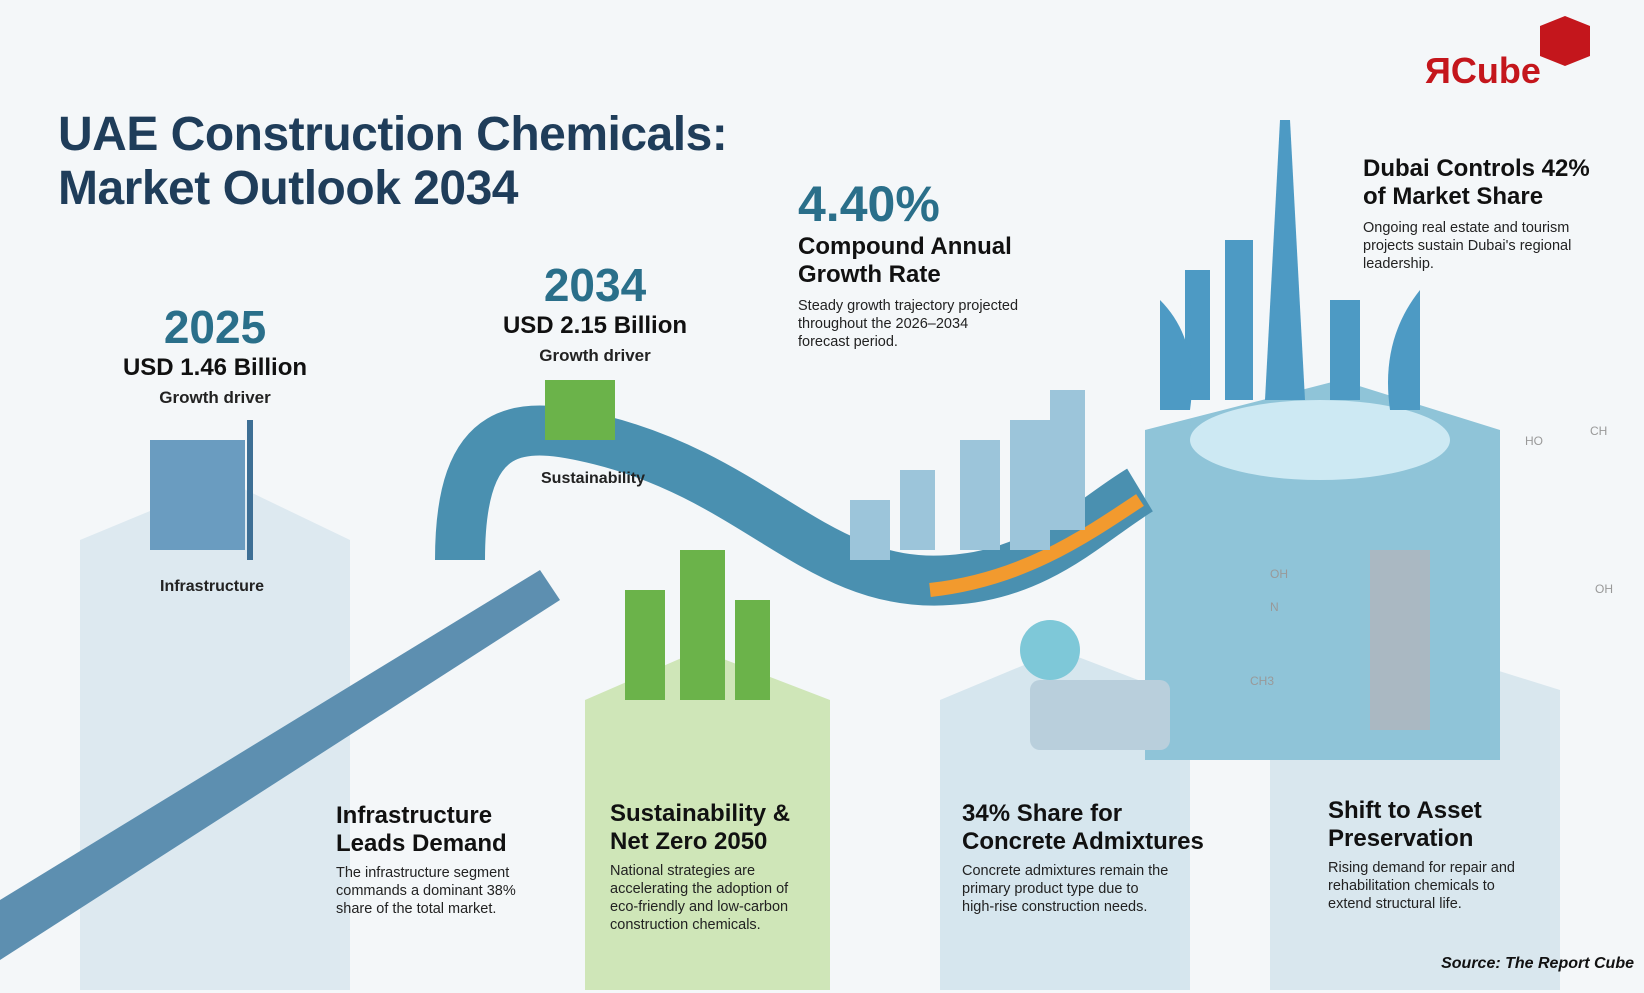  What do you see at coordinates (1534, 441) in the screenshot?
I see `chem-label: HO` at bounding box center [1534, 441].